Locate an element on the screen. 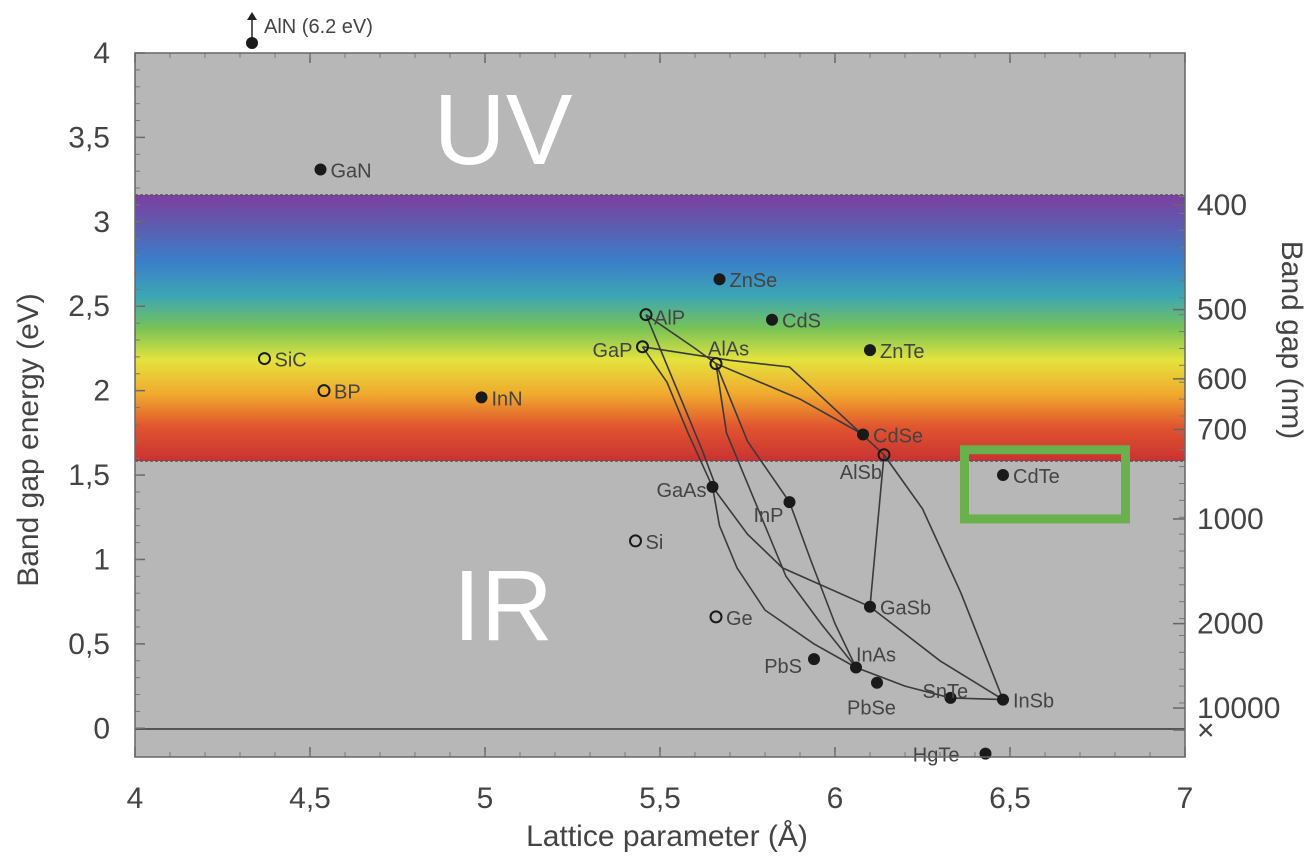 This screenshot has height=858, width=1309. point-label: ZnSe is located at coordinates (754, 281).